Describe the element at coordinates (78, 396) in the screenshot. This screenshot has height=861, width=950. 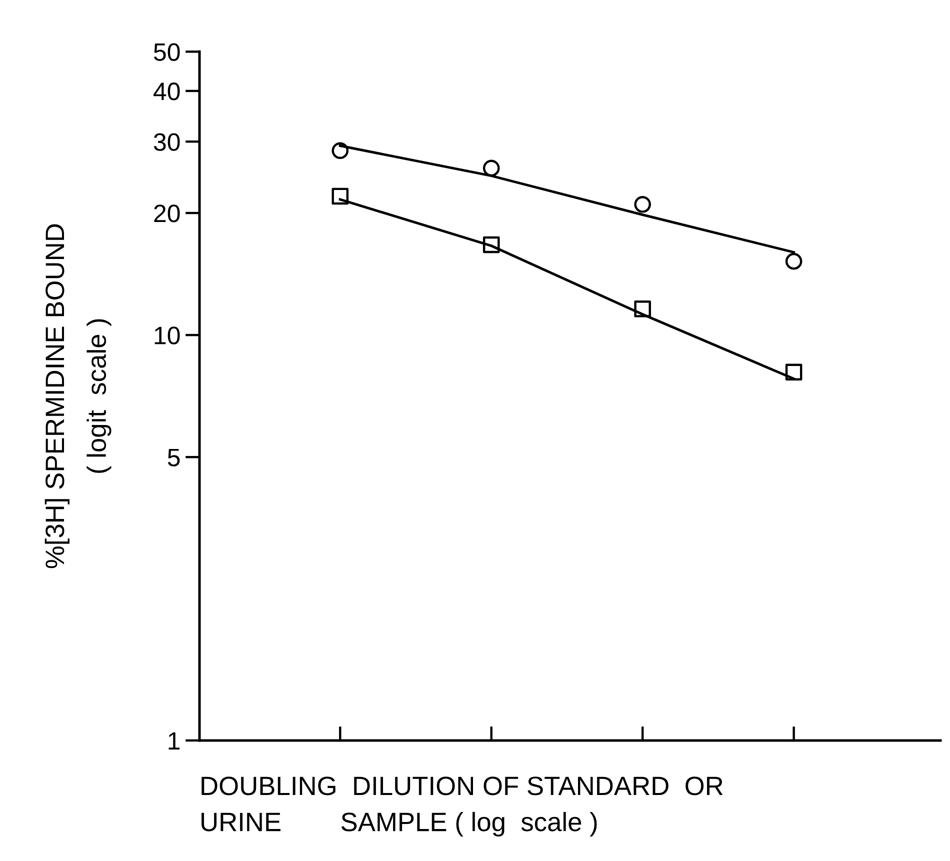
I see `y-axis-title: %[3H] SPERMIDINE BOUND ( logit scale )` at that location.